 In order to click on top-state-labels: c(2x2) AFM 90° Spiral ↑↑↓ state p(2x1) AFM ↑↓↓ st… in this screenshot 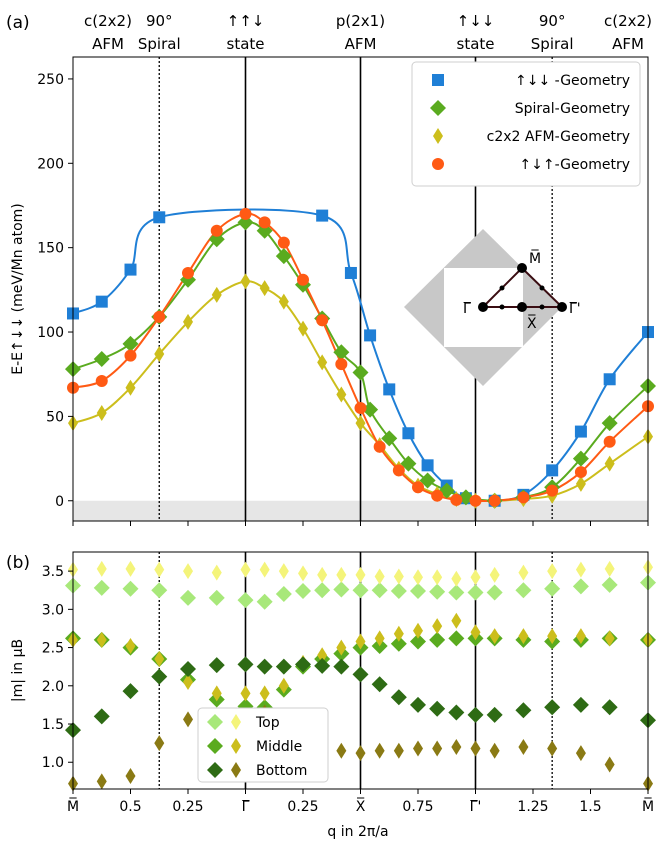, I will do `click(368, 32)`.